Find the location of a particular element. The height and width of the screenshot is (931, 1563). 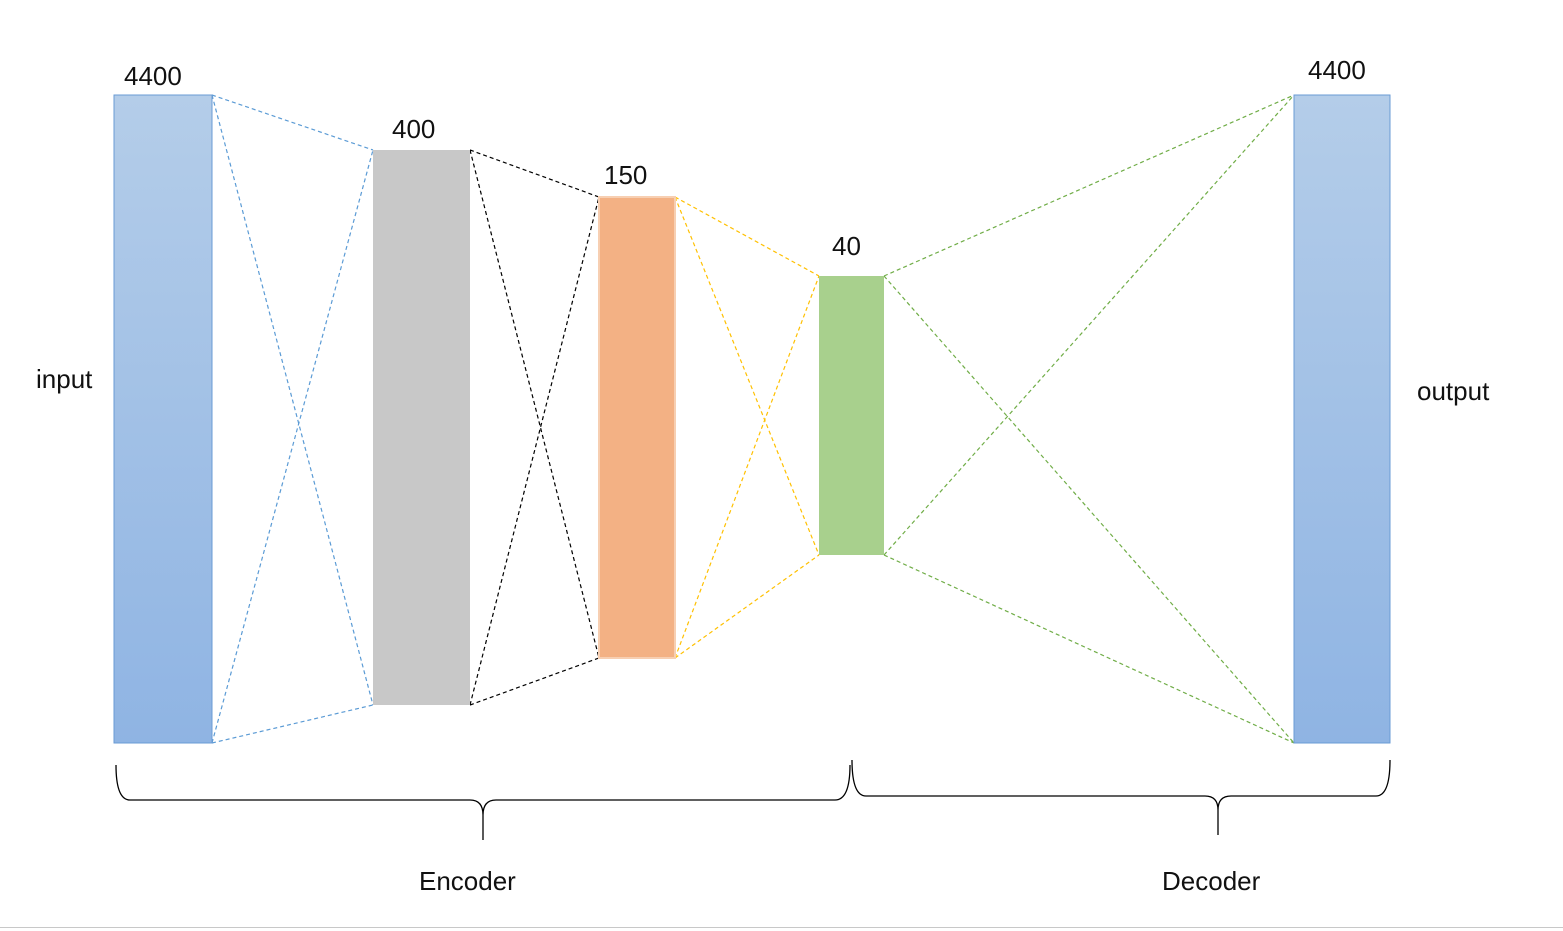

hidden2-size-label: 150 is located at coordinates (625, 175).